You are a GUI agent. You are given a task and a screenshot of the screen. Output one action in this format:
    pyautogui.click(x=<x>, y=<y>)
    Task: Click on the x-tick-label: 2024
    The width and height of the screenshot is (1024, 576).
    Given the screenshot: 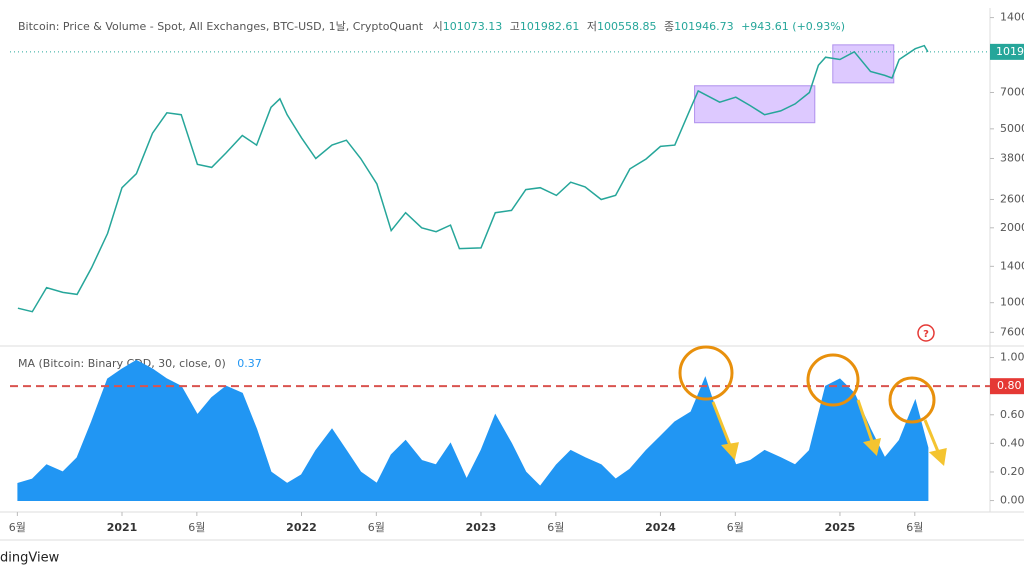 What is the action you would take?
    pyautogui.click(x=660, y=527)
    